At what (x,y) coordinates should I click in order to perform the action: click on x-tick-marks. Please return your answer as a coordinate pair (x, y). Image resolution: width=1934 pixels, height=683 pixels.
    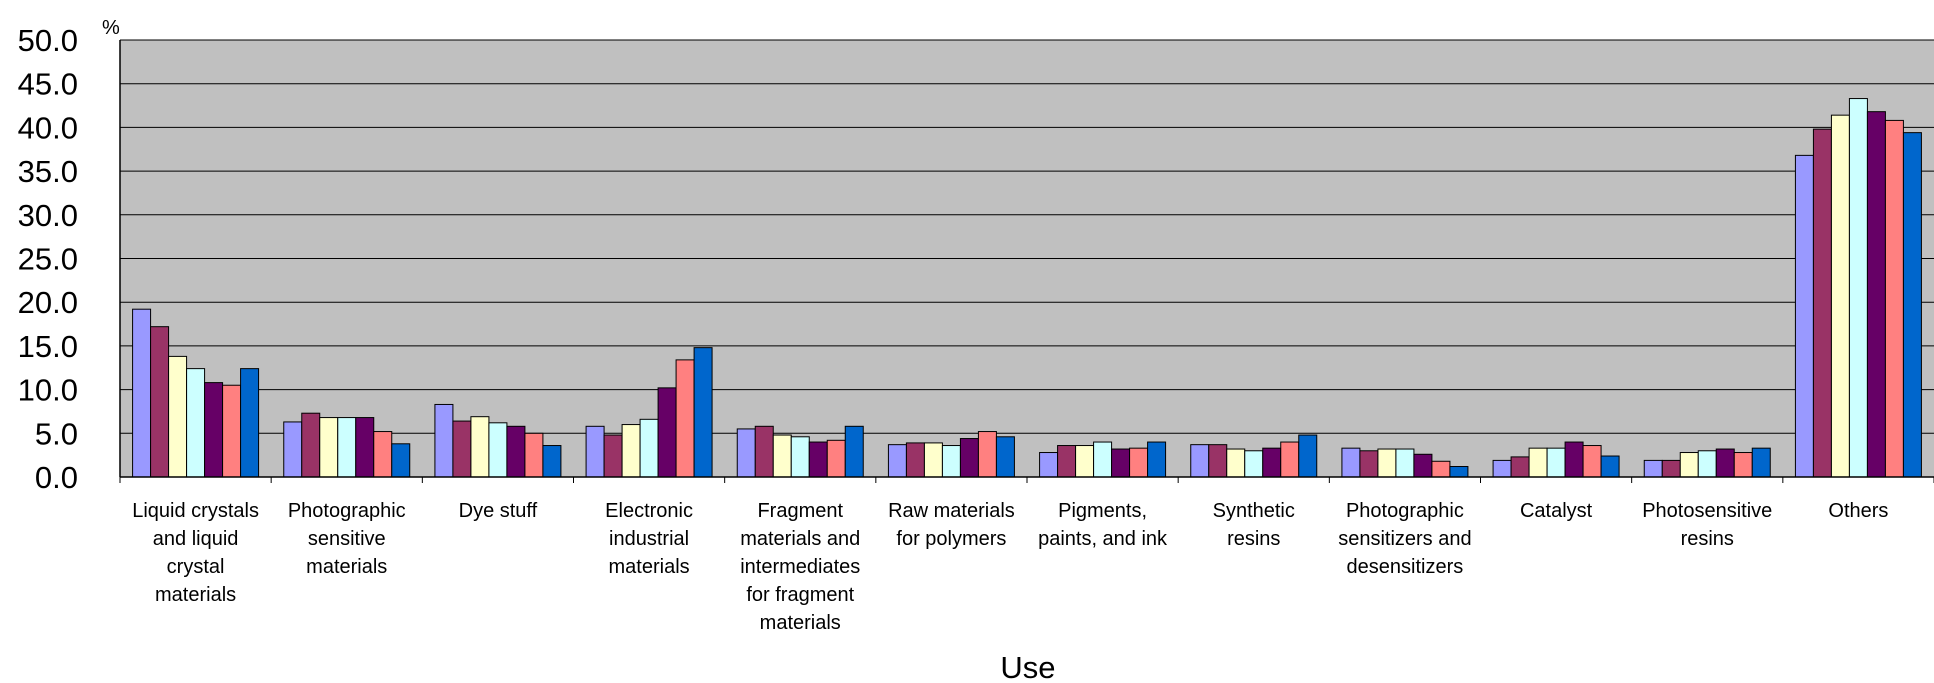
    Looking at the image, I should click on (1026, 480).